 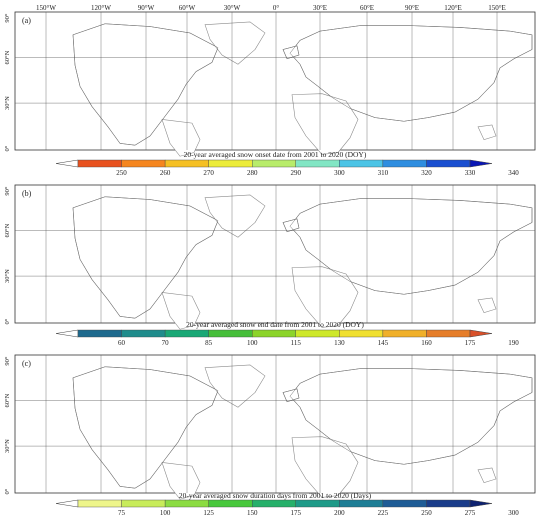 I want to click on colorbar-tick-label: 130, so click(x=339, y=343).